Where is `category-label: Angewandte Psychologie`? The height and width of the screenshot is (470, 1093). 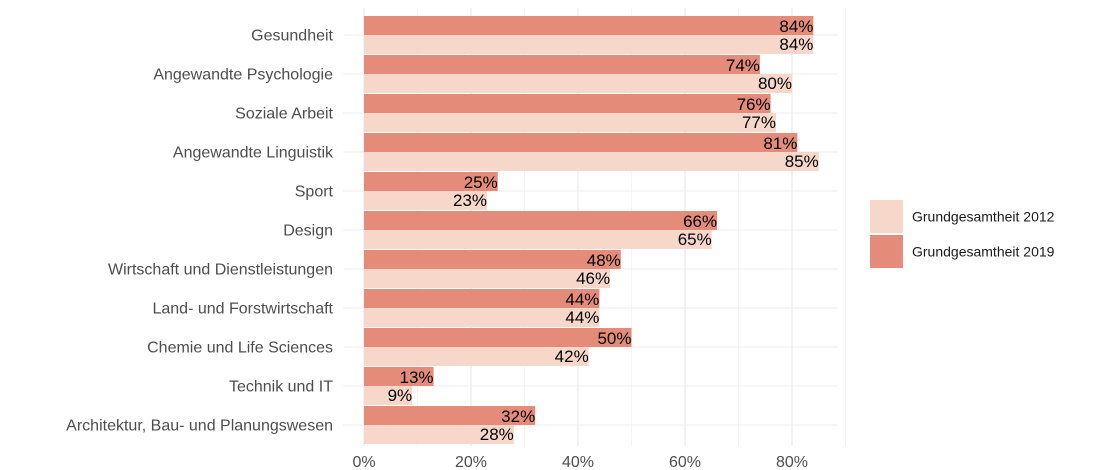 category-label: Angewandte Psychologie is located at coordinates (243, 75).